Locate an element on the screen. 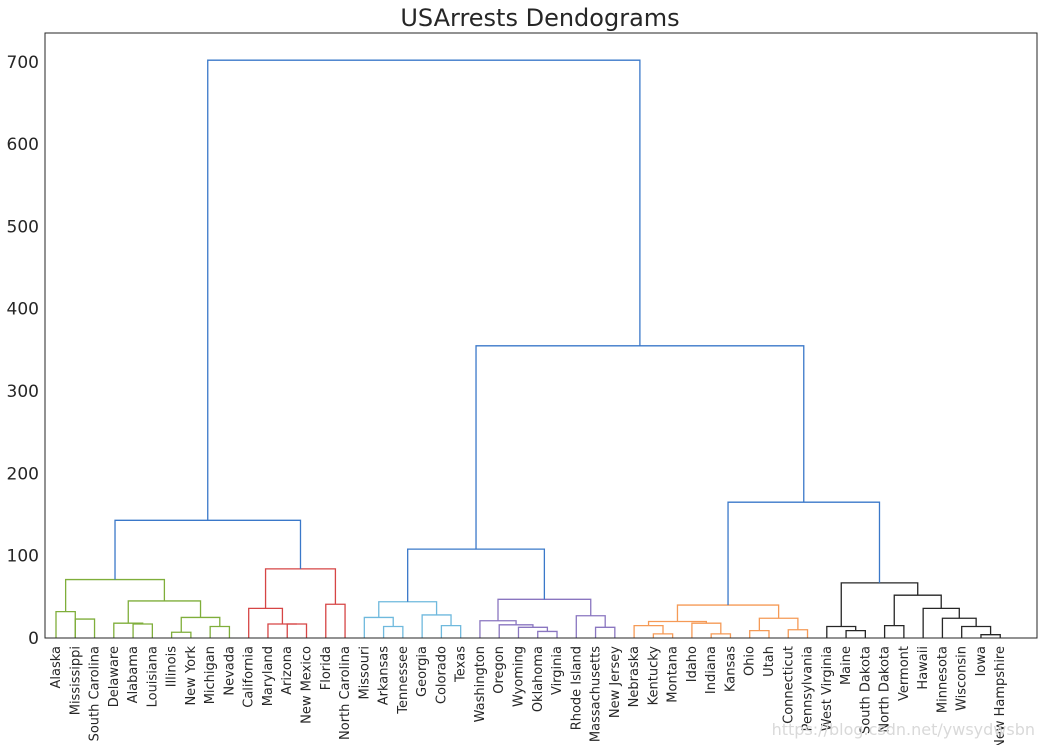  leaf-label: Hawaii is located at coordinates (923, 668).